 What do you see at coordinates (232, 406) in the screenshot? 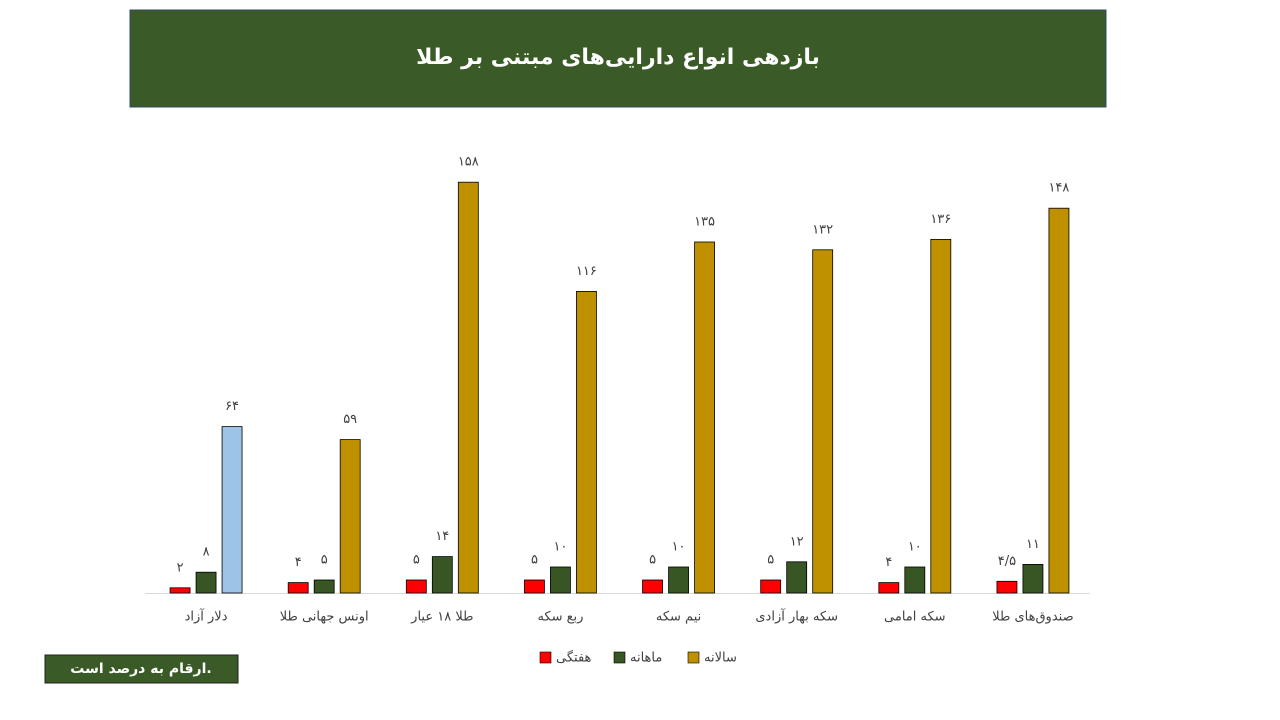
I see `value-label: ۶۴` at bounding box center [232, 406].